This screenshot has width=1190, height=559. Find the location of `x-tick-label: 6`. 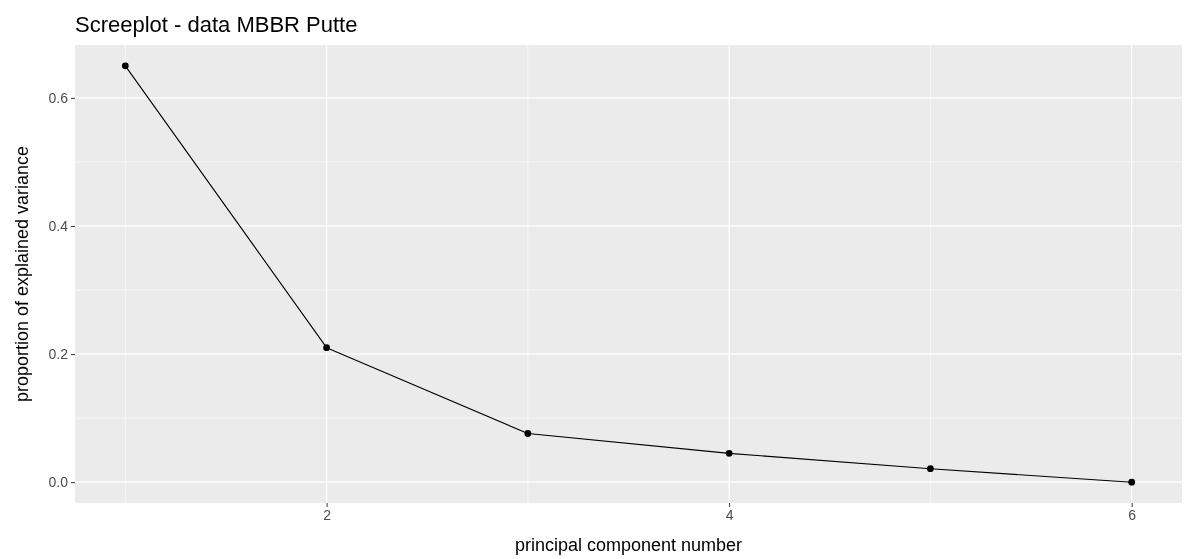

x-tick-label: 6 is located at coordinates (1132, 514).